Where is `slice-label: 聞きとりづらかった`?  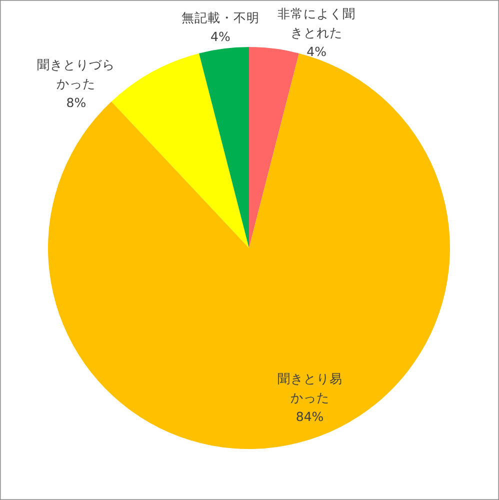 slice-label: 聞きとりづらかった is located at coordinates (76, 74).